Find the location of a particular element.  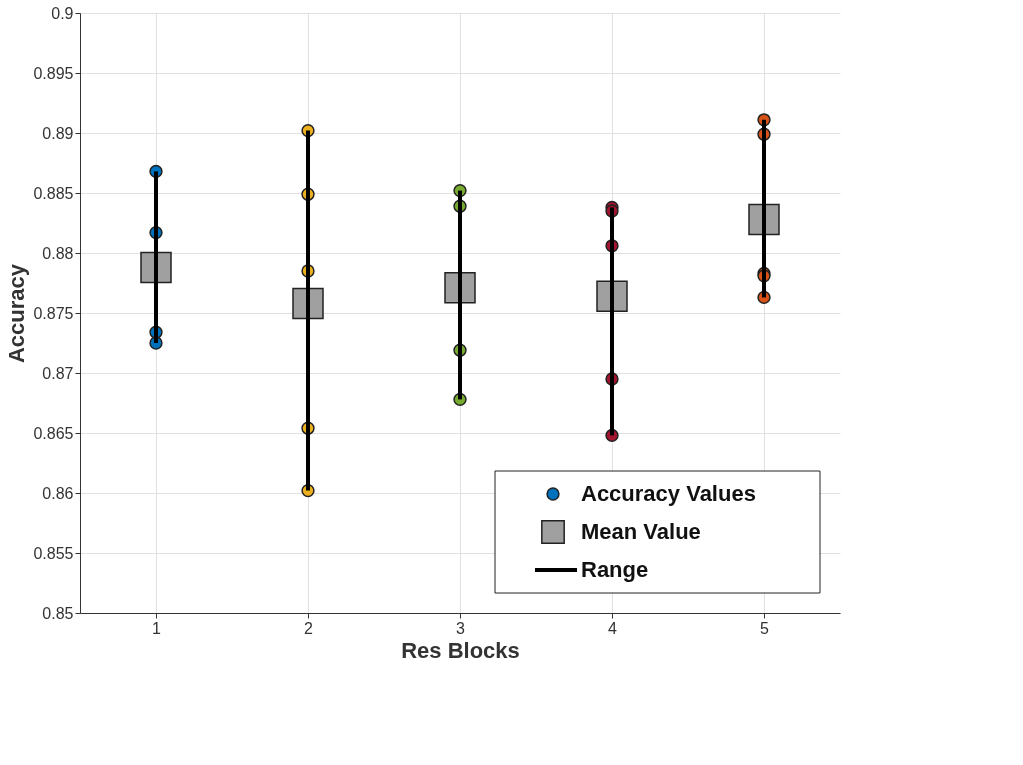

x-tick-label: 1 is located at coordinates (157, 628).